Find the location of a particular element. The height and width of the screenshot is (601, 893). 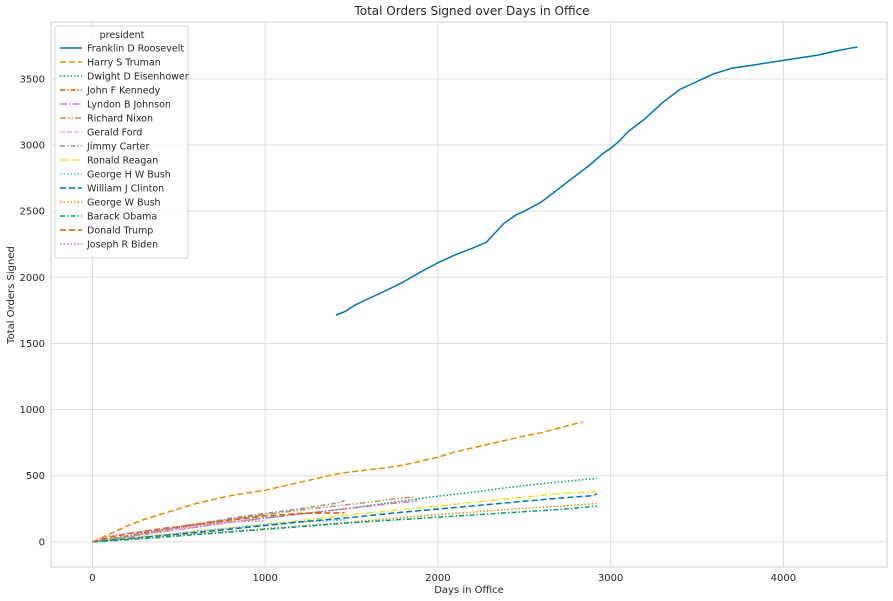

y-axis-ticks: 0 500 1000 1500 2000 2500 3000 3500 is located at coordinates (32, 311).